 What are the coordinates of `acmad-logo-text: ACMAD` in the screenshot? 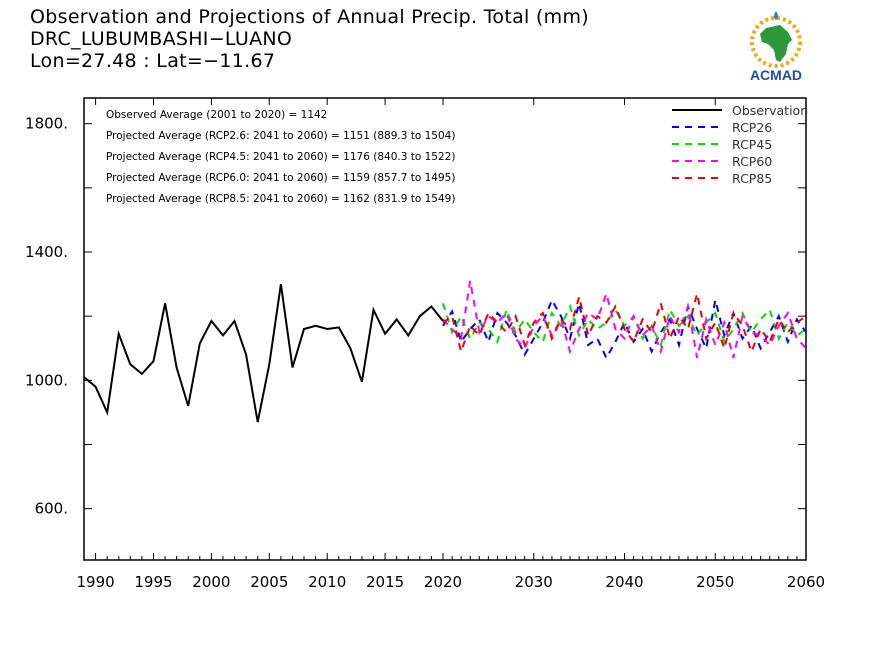 It's located at (776, 75).